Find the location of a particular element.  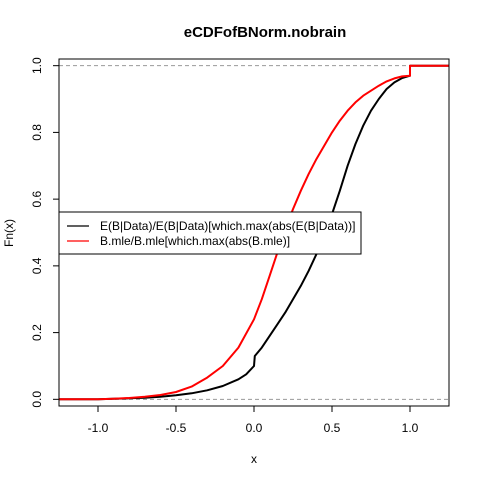

chart-title: eCDFofBNorm.nobrain is located at coordinates (265, 32).